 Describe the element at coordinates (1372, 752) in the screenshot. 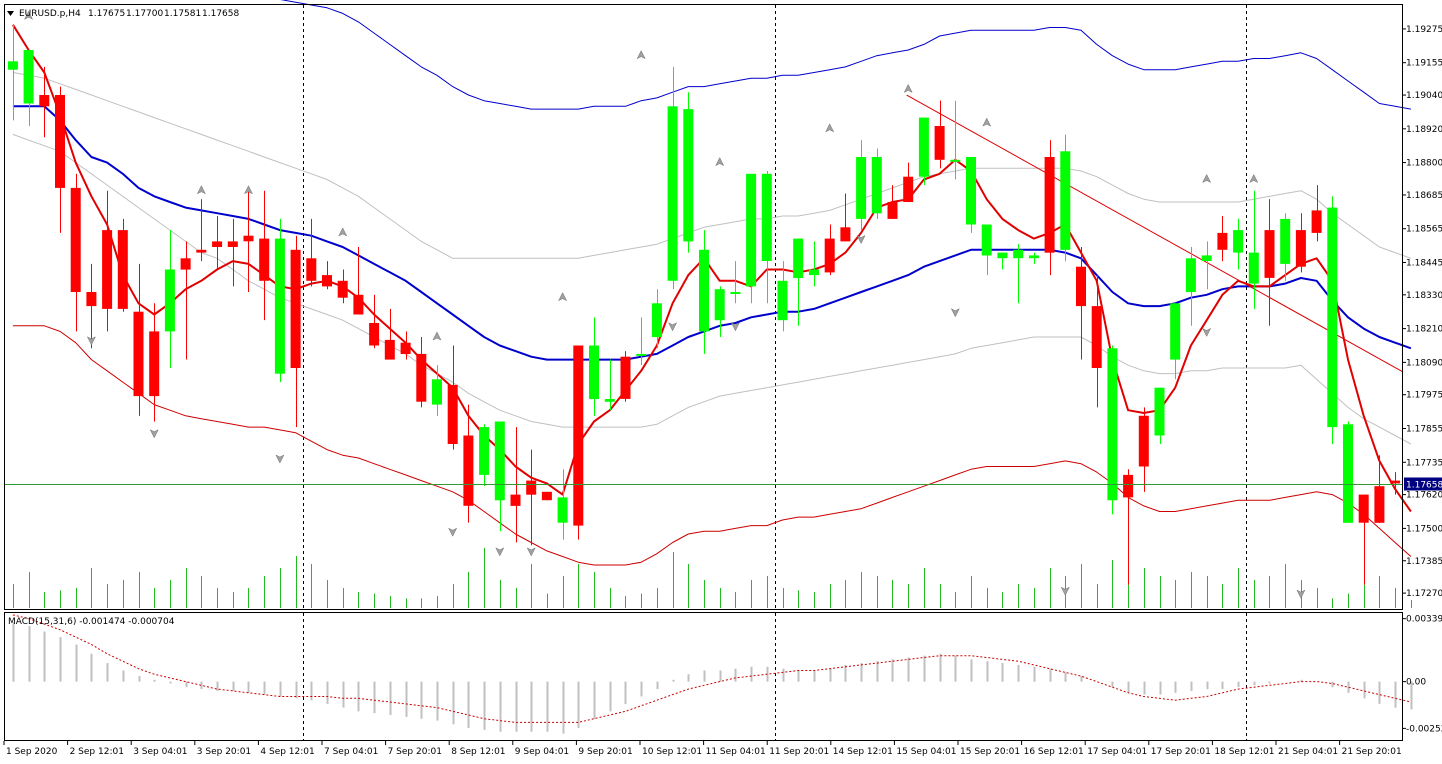

I see `time-tick-label: 21 Sep 20:01` at that location.